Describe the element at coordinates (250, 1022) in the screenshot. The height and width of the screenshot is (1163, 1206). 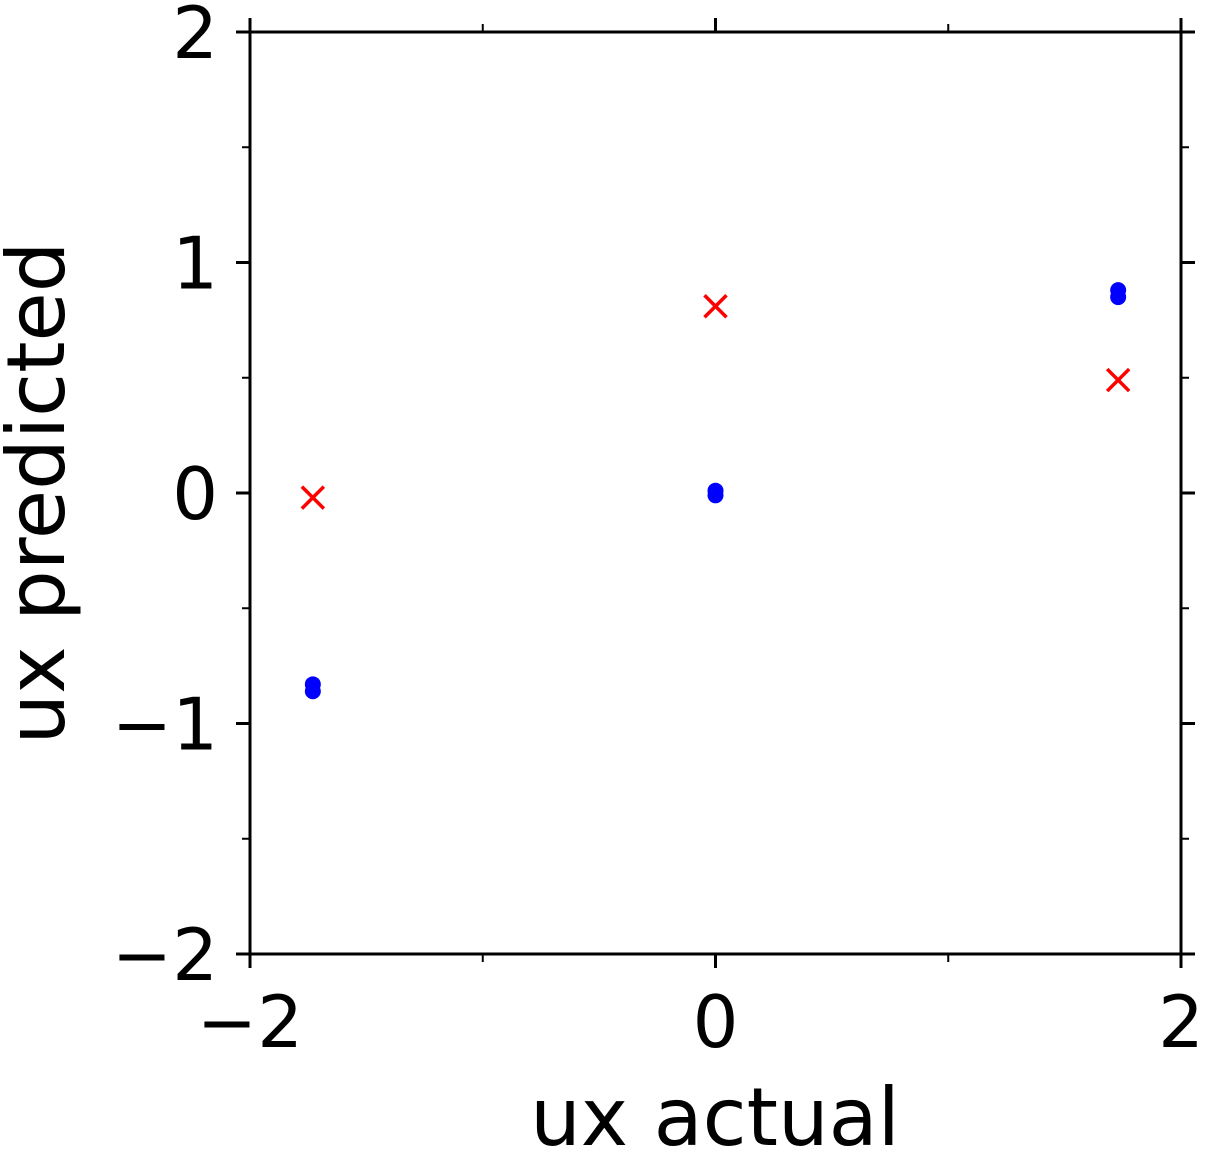
I see `x-tick-label: −2` at that location.